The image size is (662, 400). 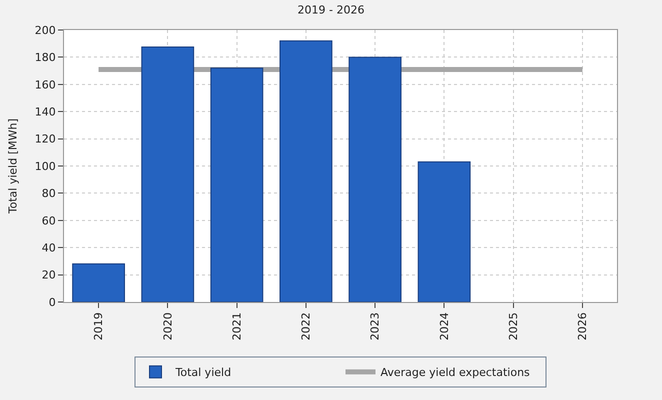 What do you see at coordinates (513, 326) in the screenshot?
I see `x-tick-label: 2025` at bounding box center [513, 326].